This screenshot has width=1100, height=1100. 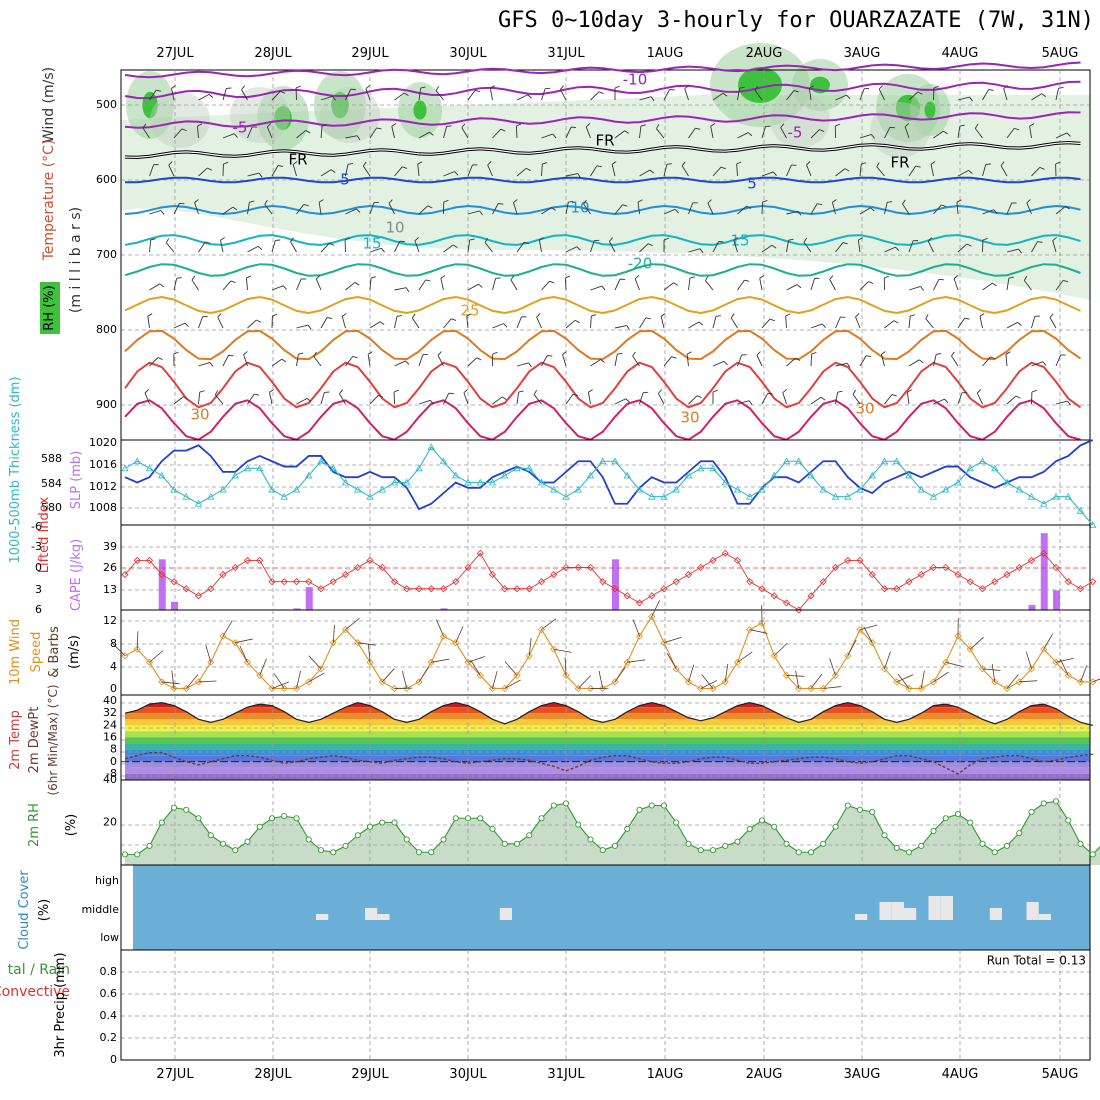 I want to click on rh-high-patch, so click(x=283, y=118).